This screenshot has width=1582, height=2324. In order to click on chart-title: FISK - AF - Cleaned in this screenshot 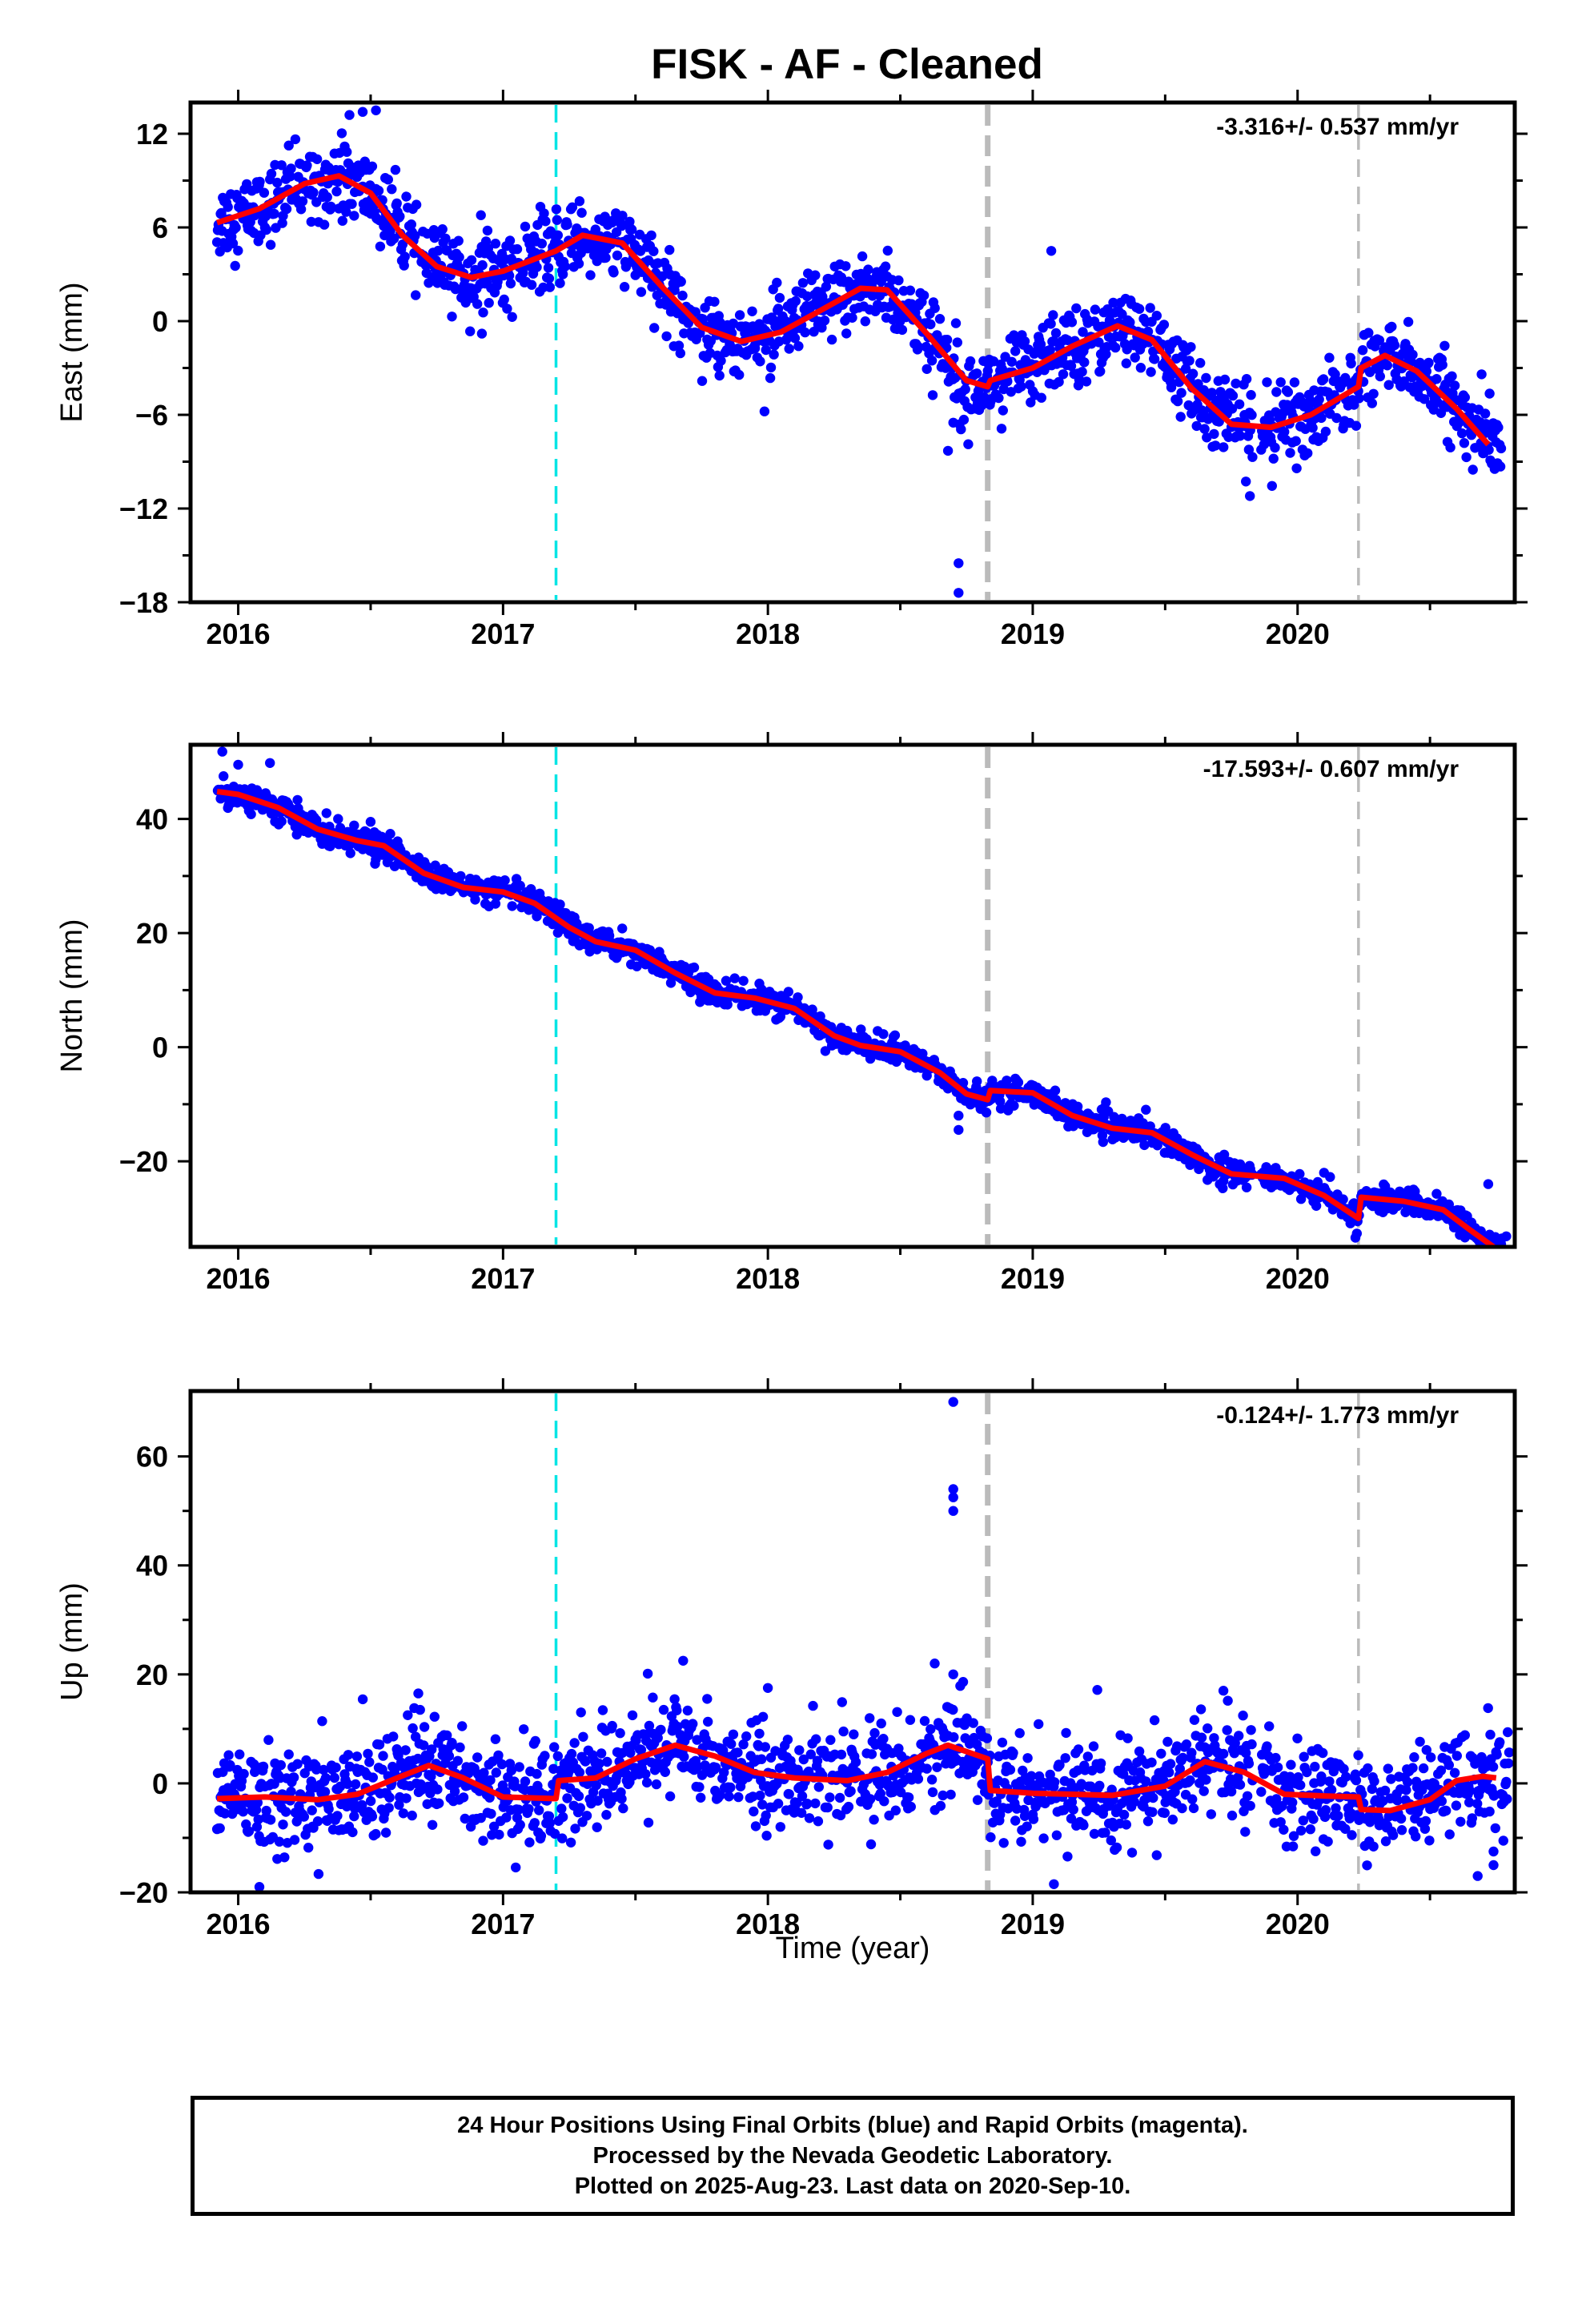, I will do `click(847, 64)`.